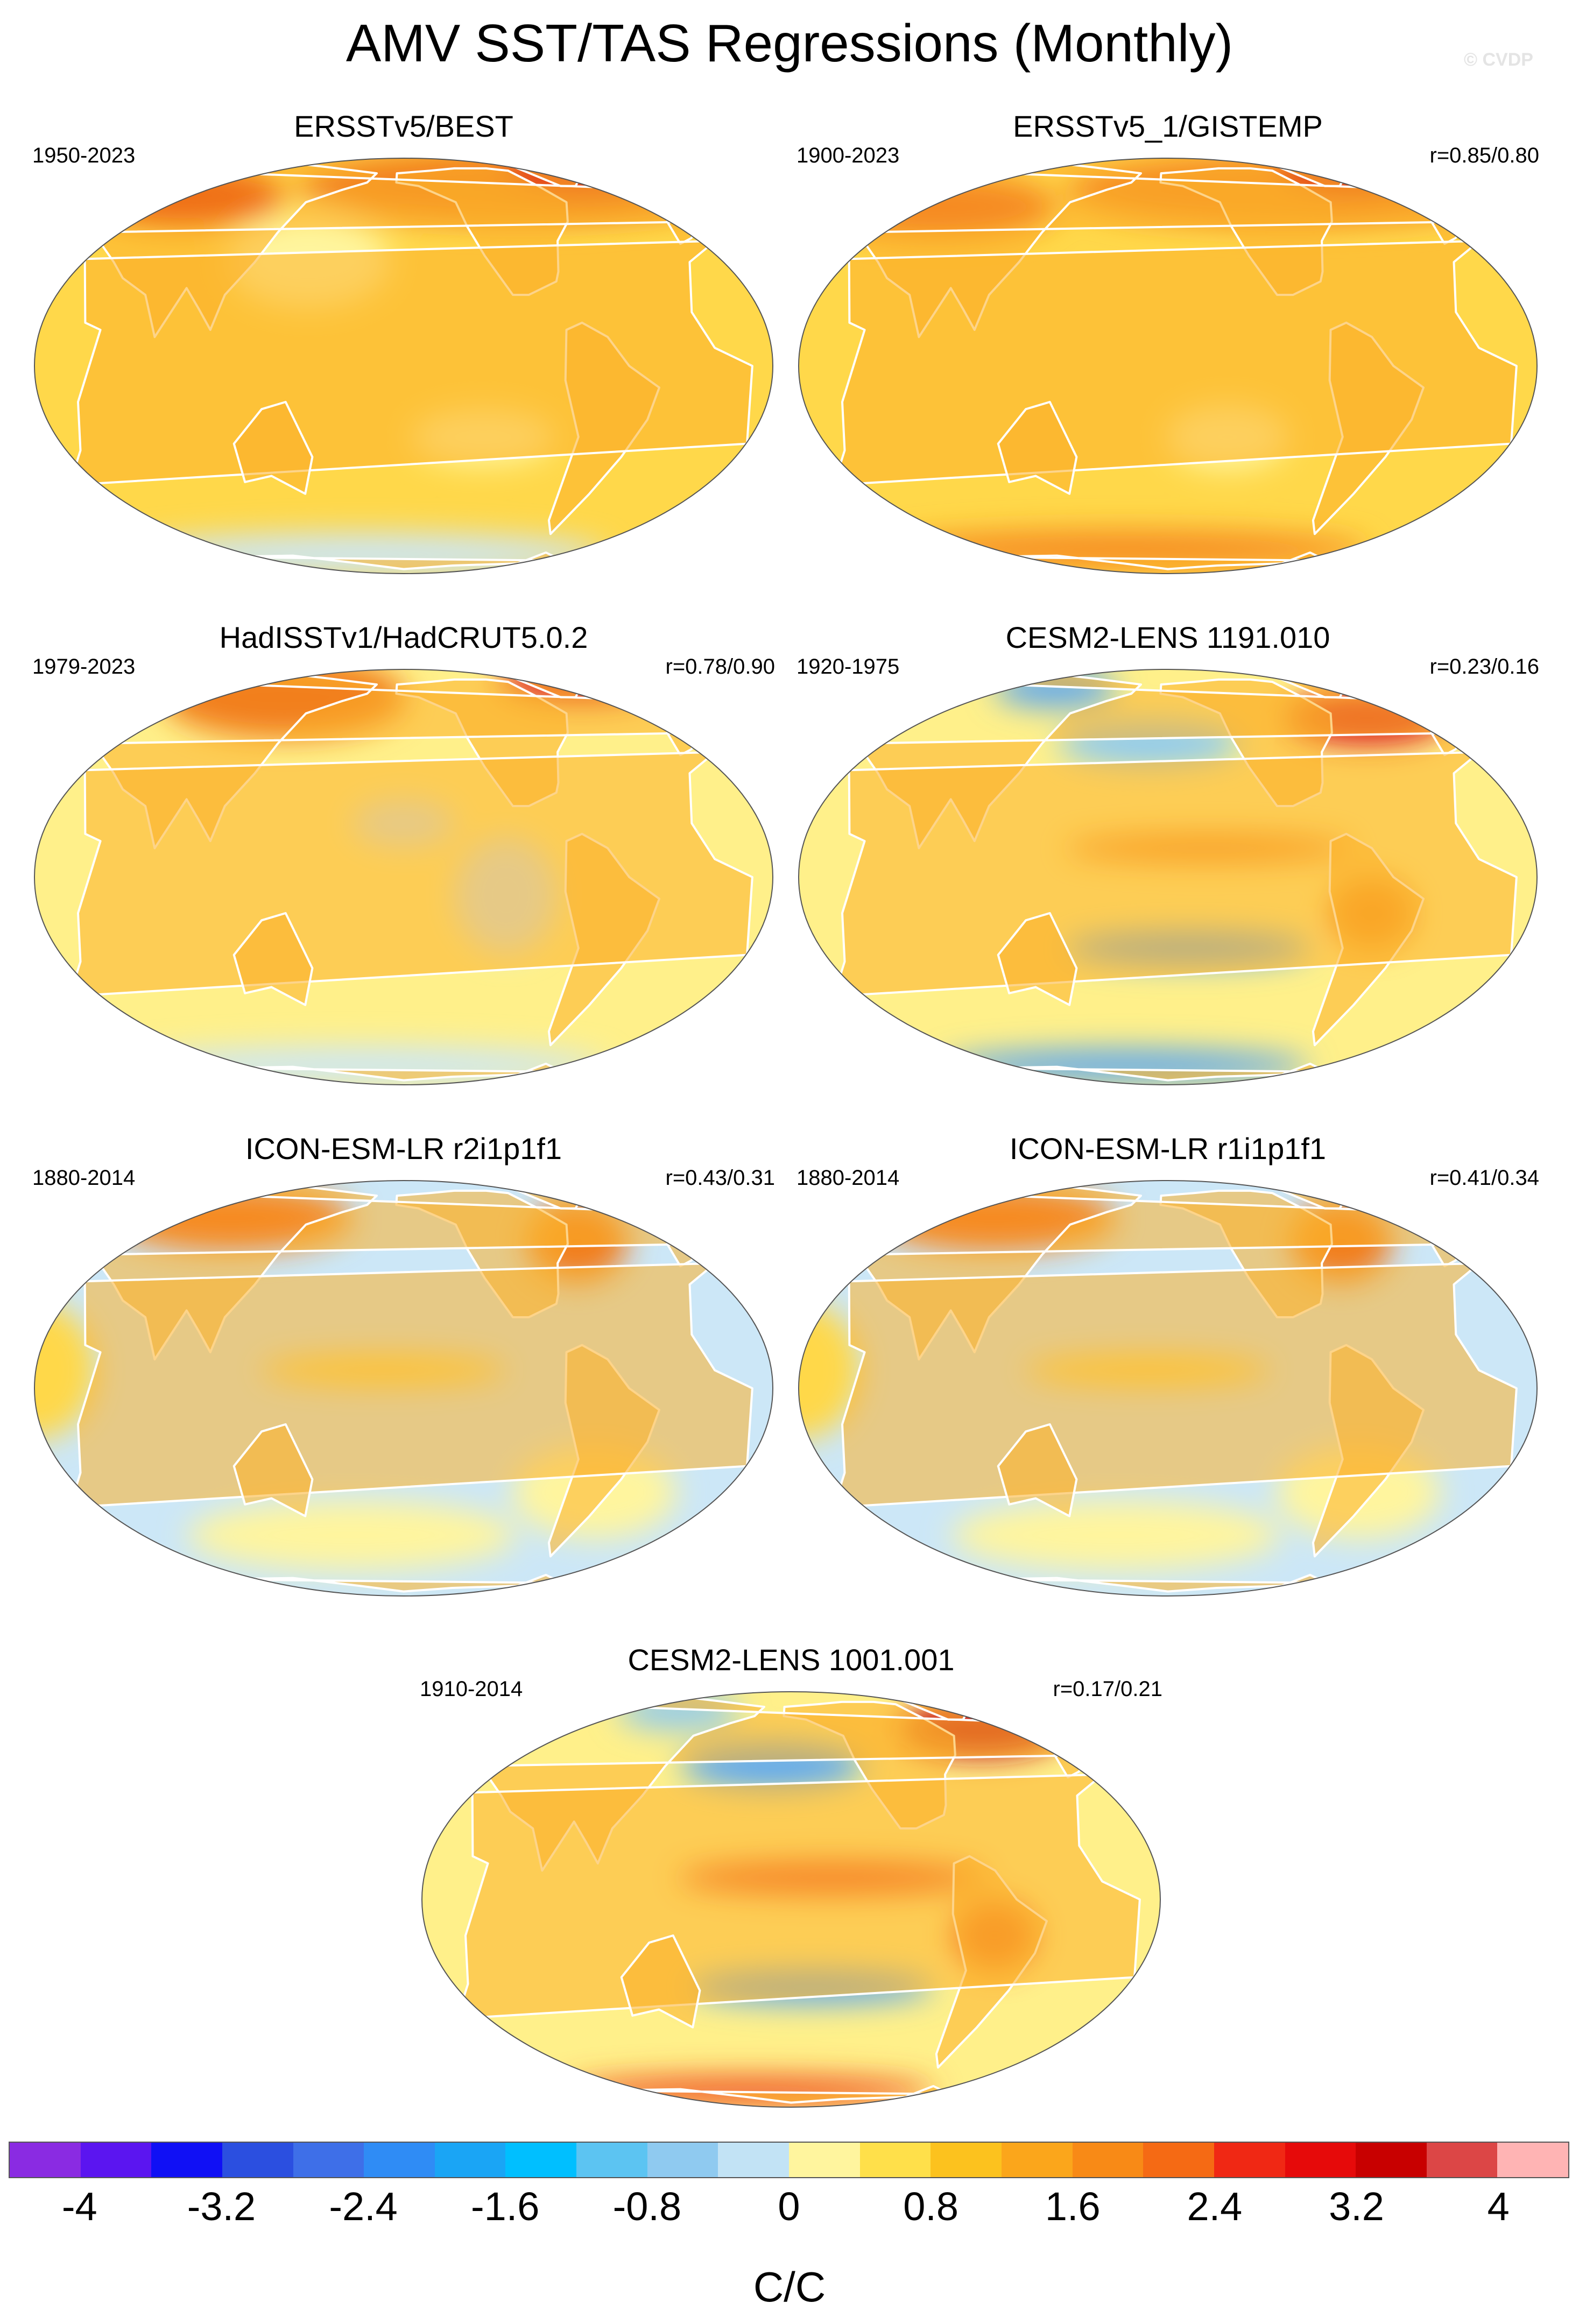 The height and width of the screenshot is (2324, 1579). I want to click on color-scale-tick-label: -2.4, so click(364, 2206).